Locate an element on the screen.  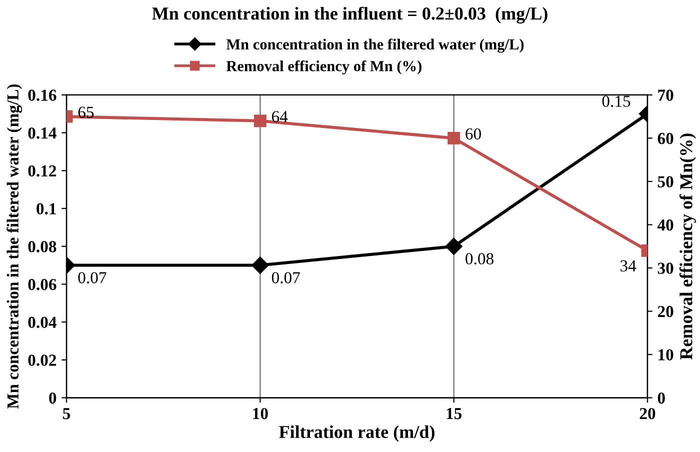
legend-label: Mn concentration in the filtered water (mg/L) is located at coordinates (375, 45).